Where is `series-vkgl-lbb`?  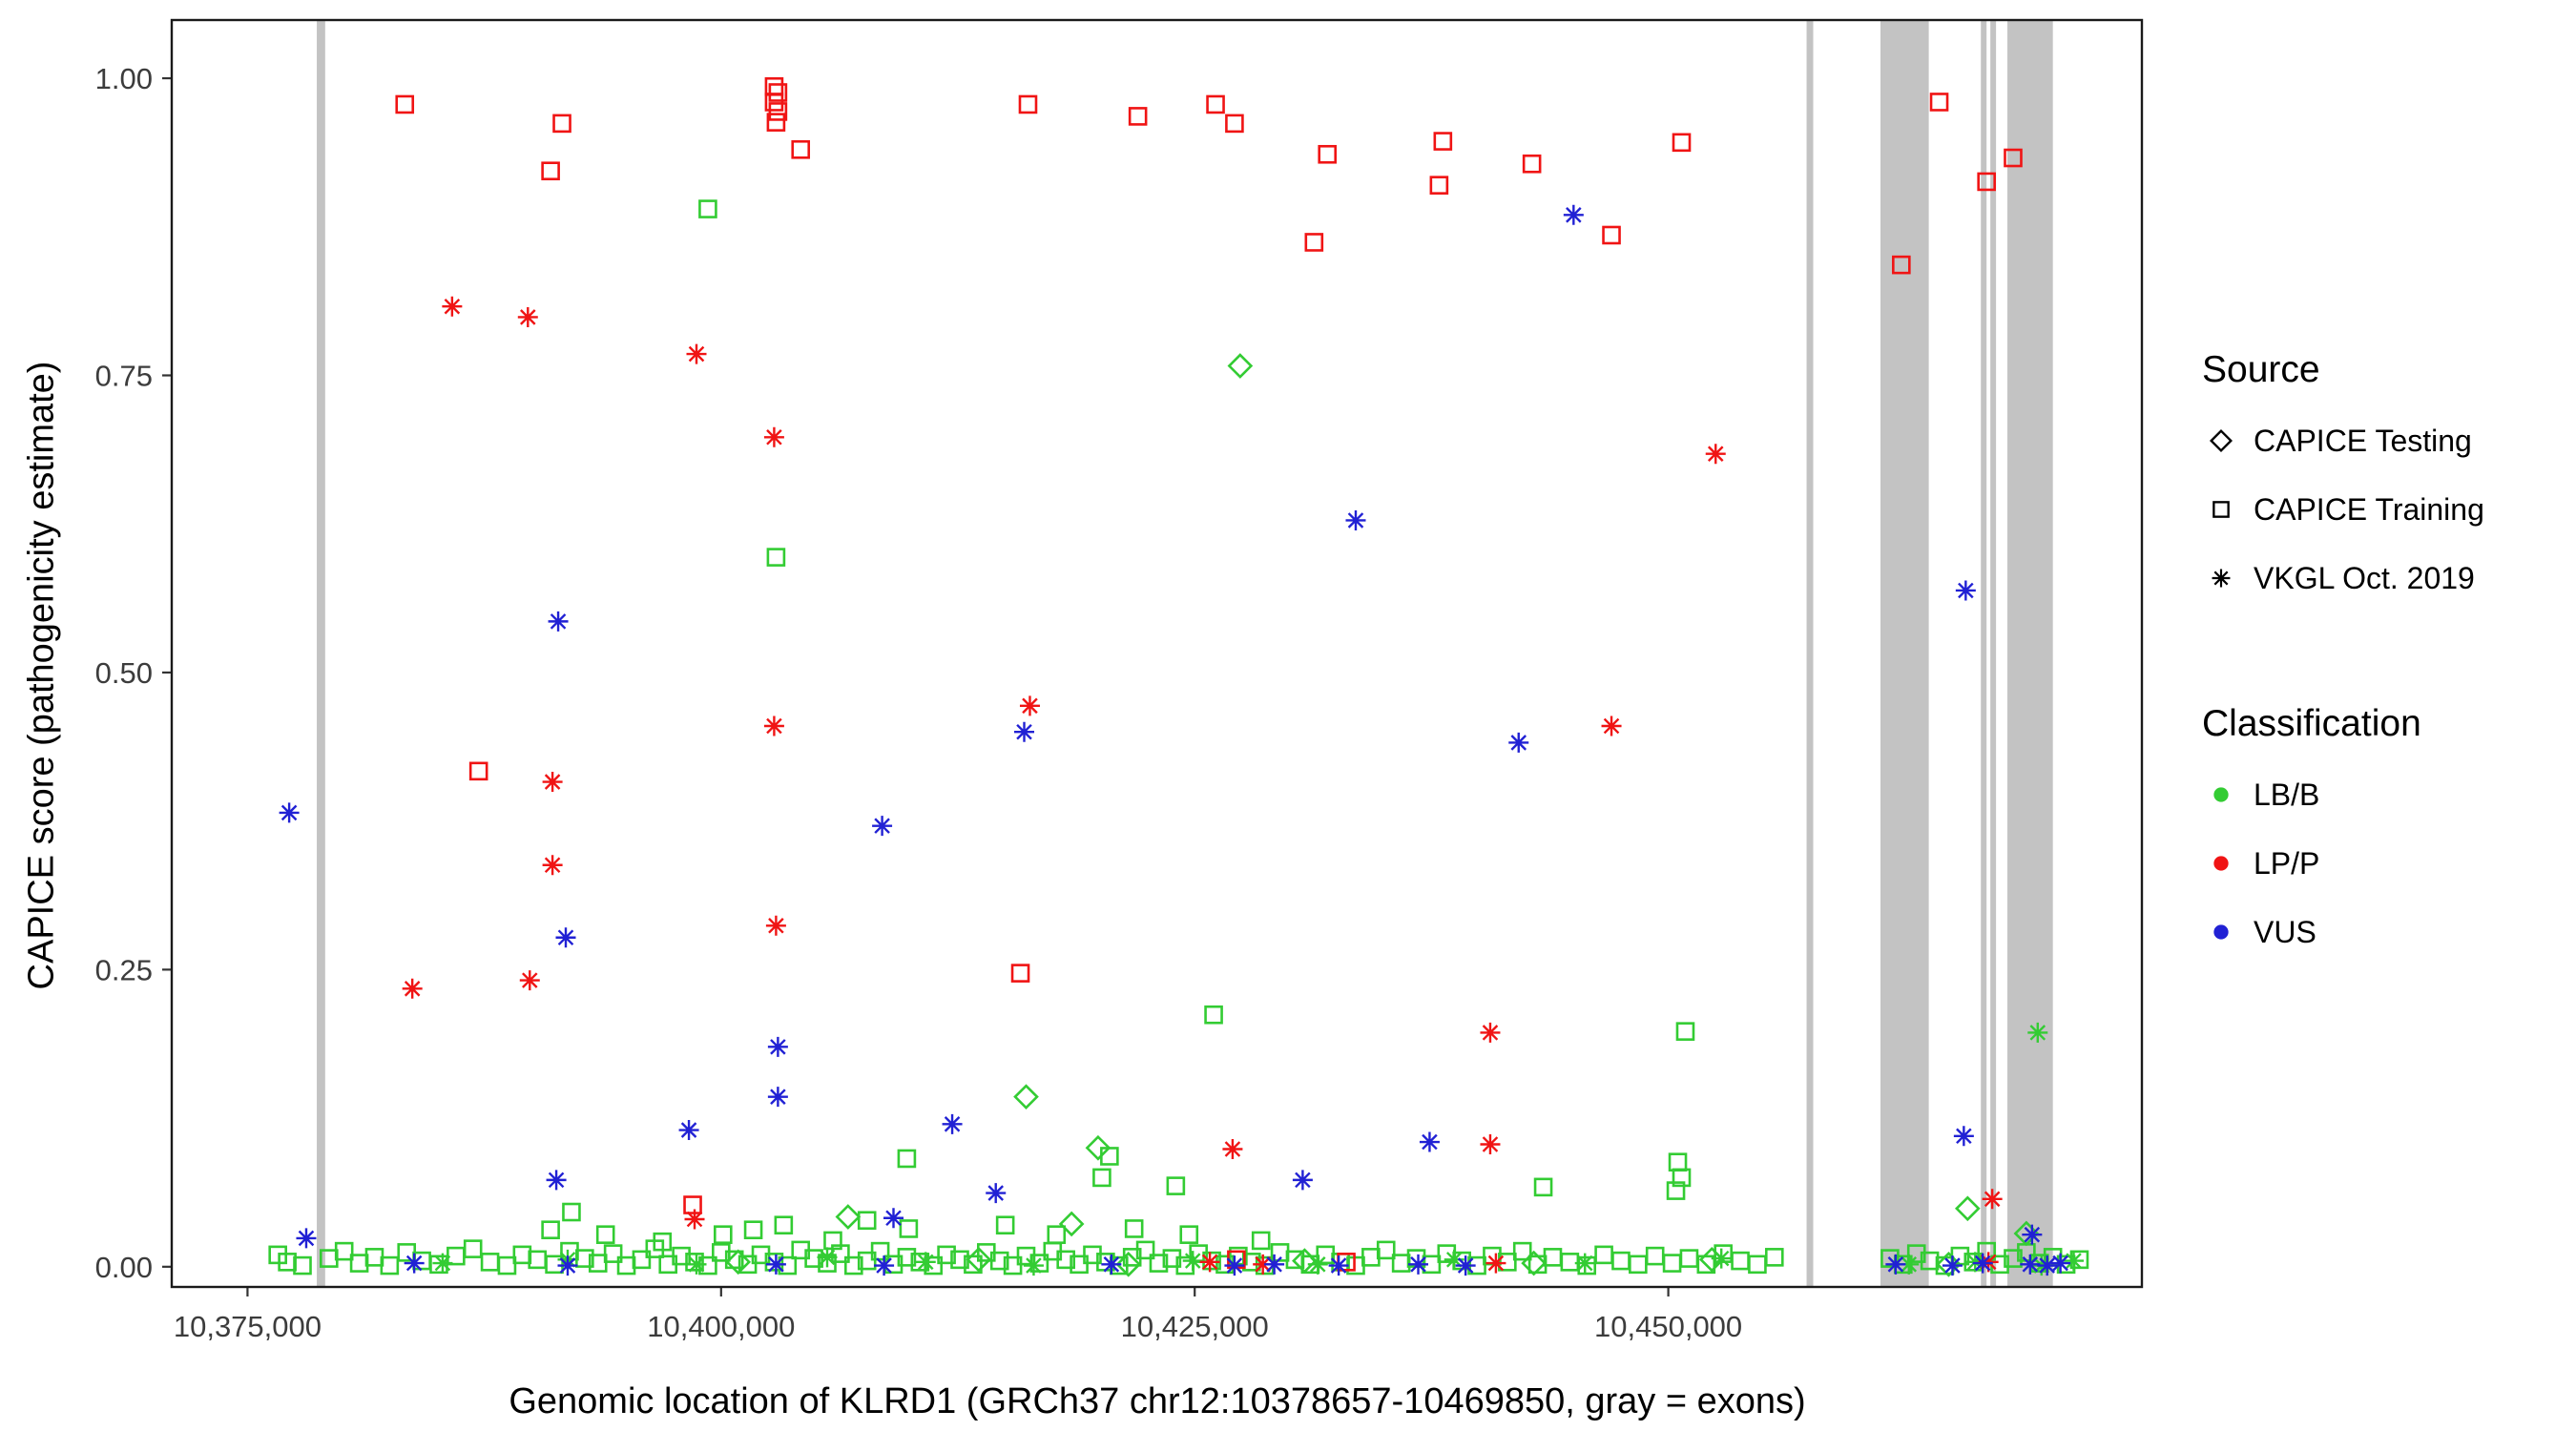 series-vkgl-lbb is located at coordinates (1258, 1149).